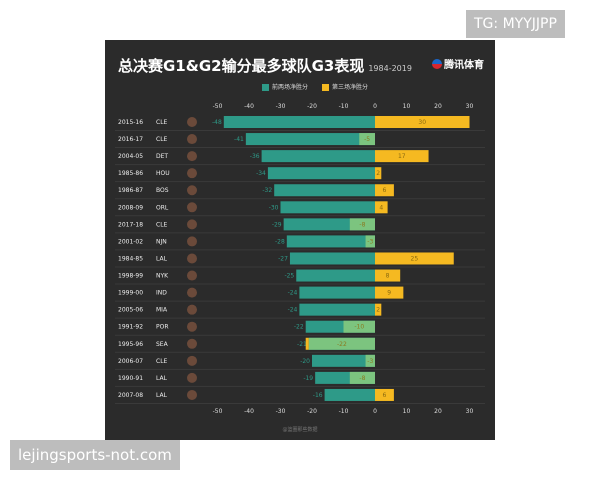  Describe the element at coordinates (130, 190) in the screenshot. I see `season-label: 1986-87` at that location.